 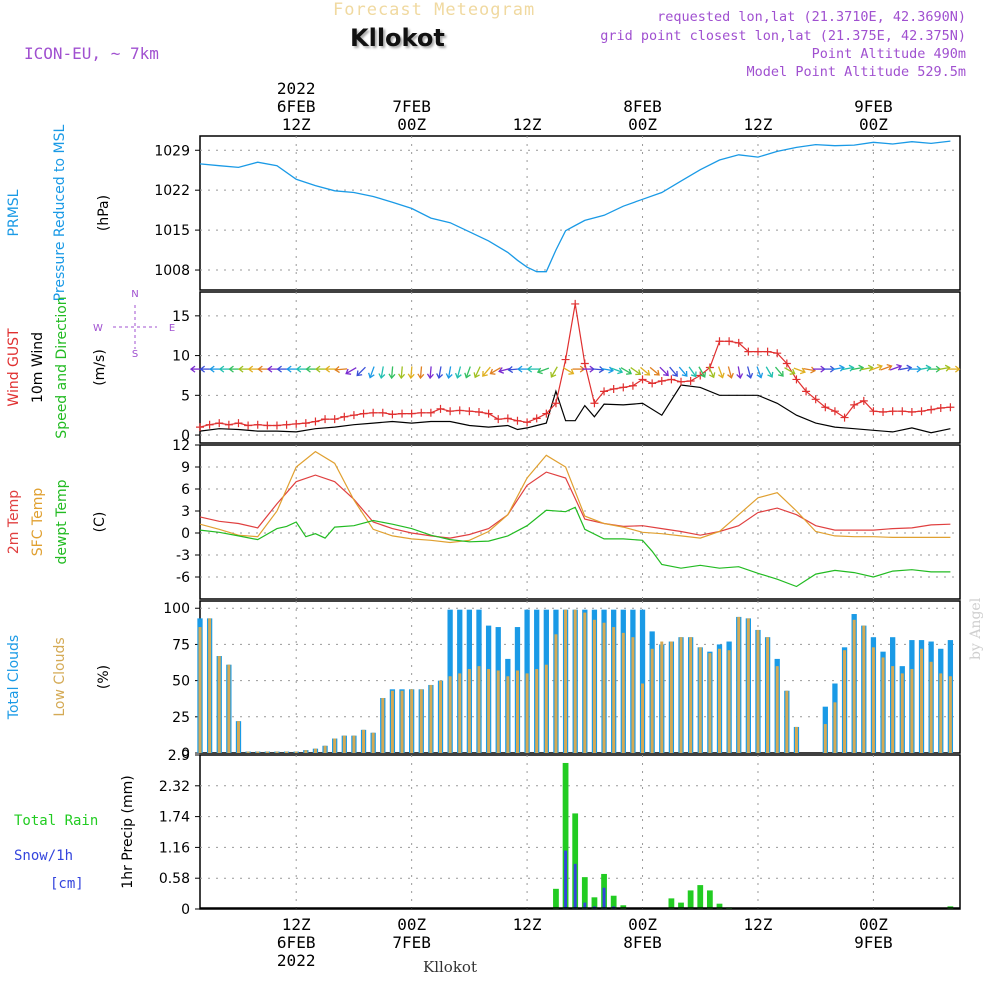 I want to click on clouds-axis-label: Low Clouds, so click(x=60, y=676).